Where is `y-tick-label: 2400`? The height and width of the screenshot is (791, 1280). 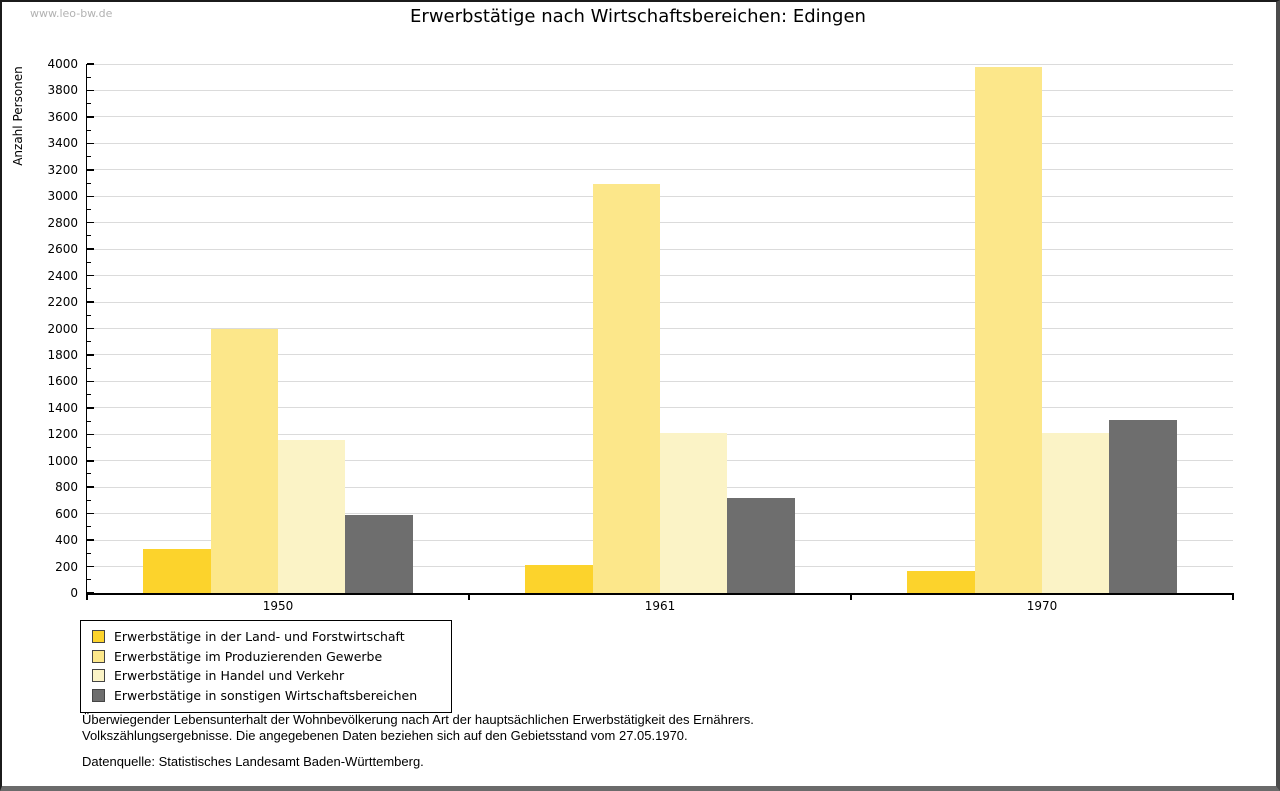
y-tick-label: 2400 is located at coordinates (62, 275).